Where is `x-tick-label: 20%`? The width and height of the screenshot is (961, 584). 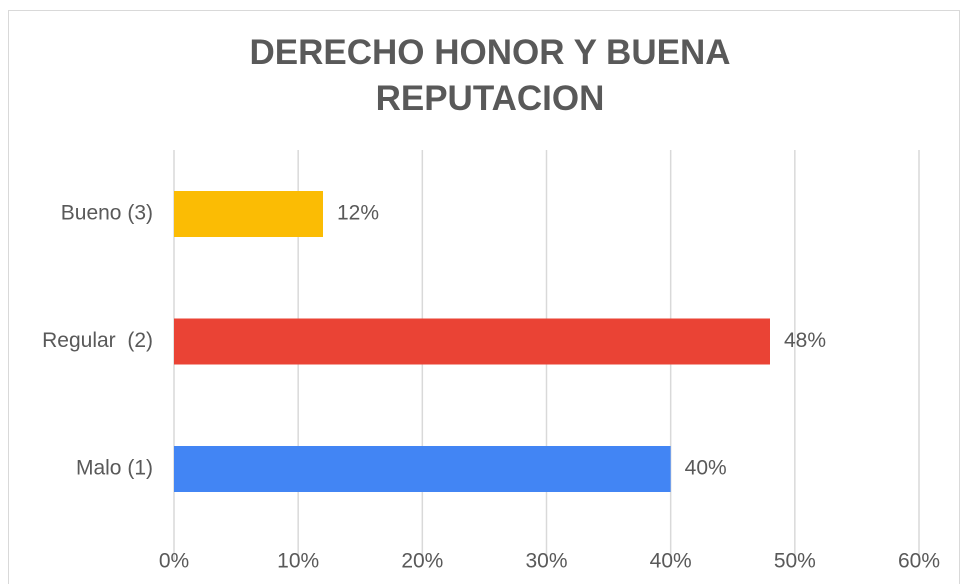
x-tick-label: 20% is located at coordinates (422, 561).